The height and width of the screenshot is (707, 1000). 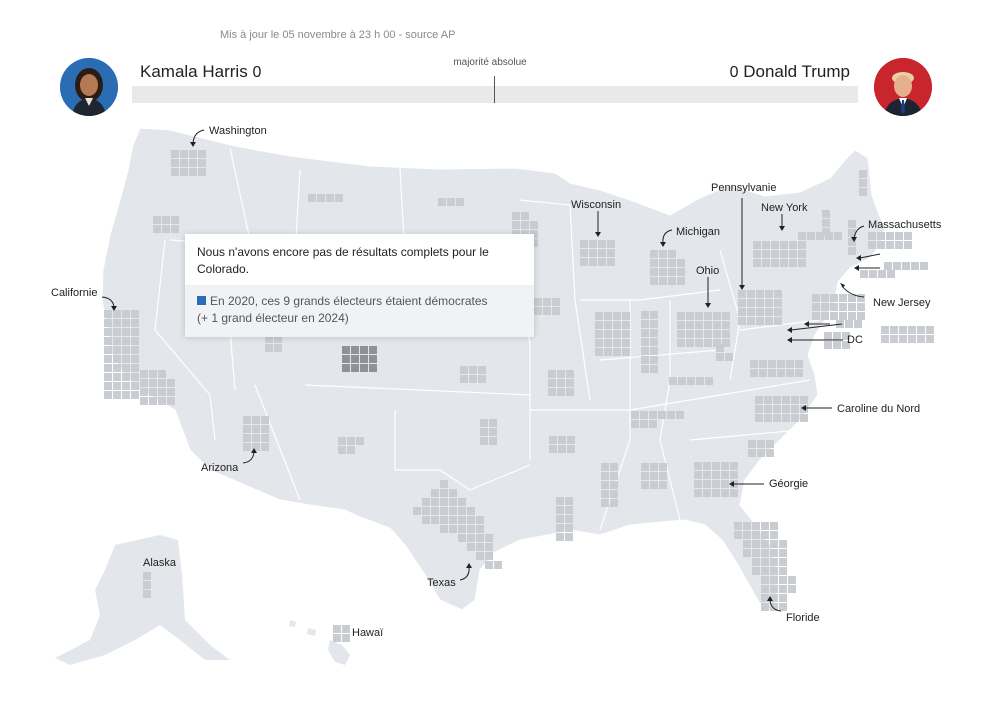 I want to click on majority-label: majorité absolue, so click(x=490, y=62).